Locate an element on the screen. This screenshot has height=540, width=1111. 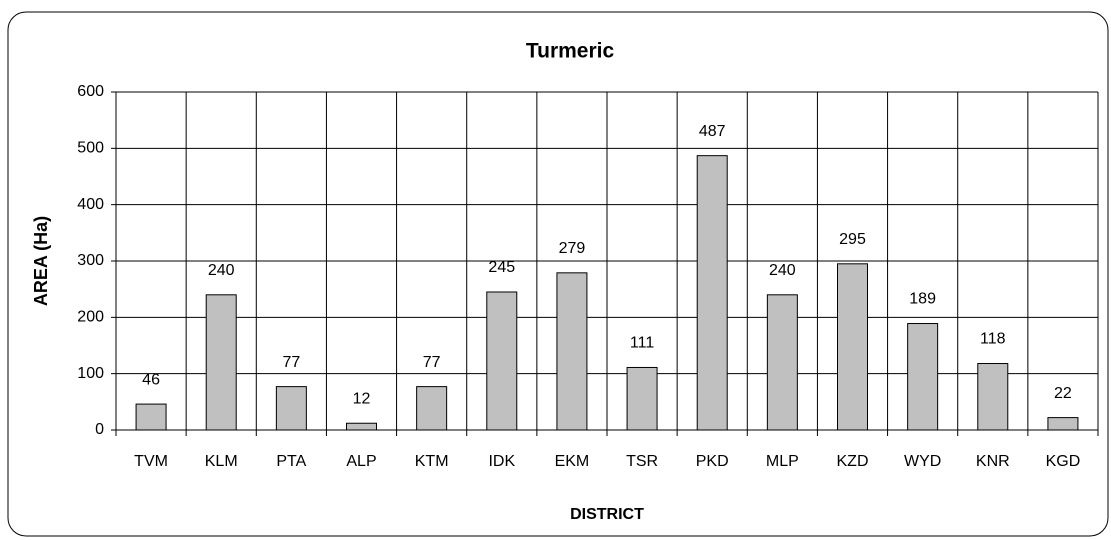
data-label: 22 is located at coordinates (1063, 393).